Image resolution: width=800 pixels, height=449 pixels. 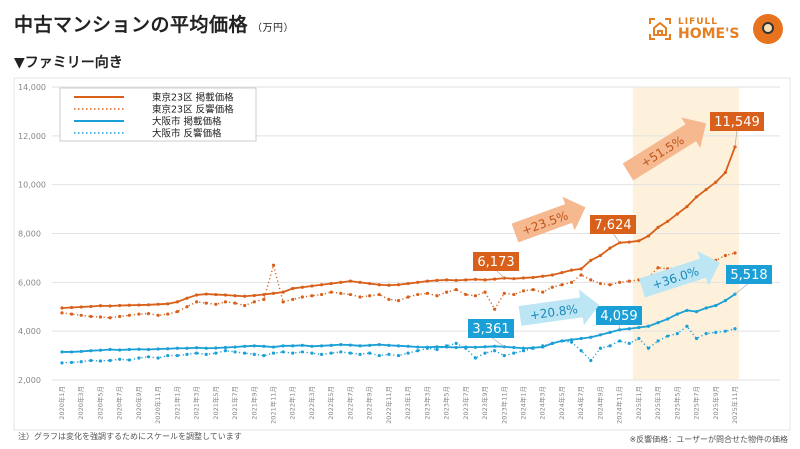 What do you see at coordinates (484, 403) in the screenshot?
I see `x-tick-label: 2023年9月` at bounding box center [484, 403].